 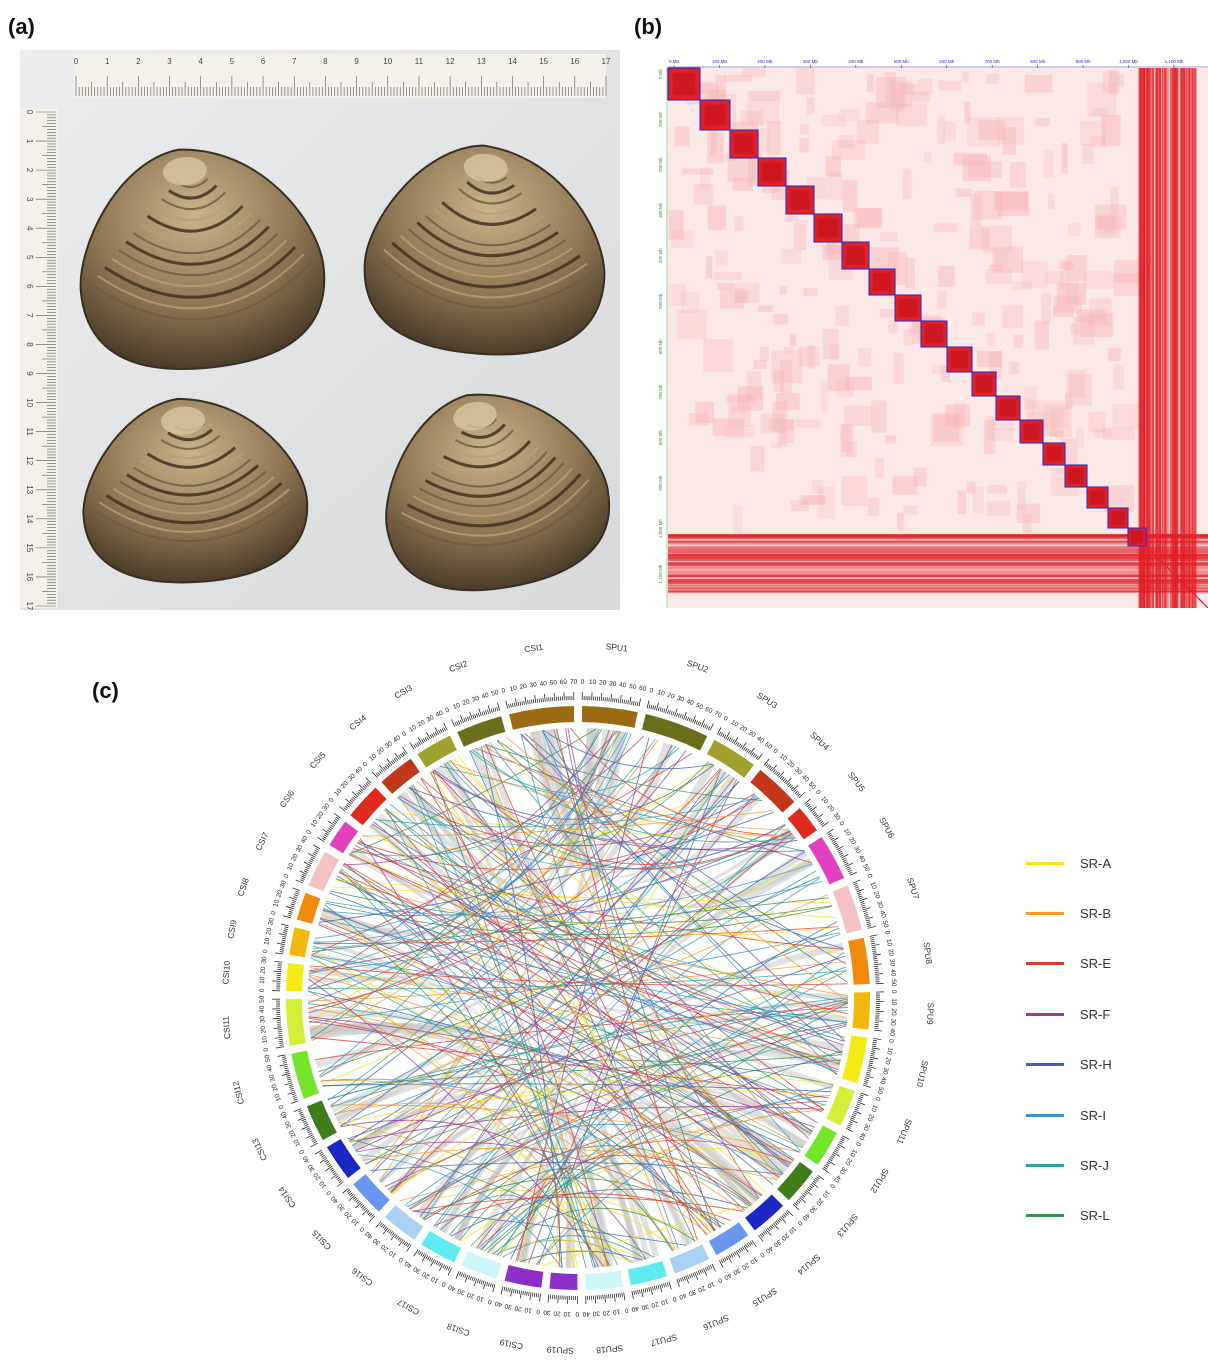 What do you see at coordinates (29, 606) in the screenshot?
I see `ruler-number: 17` at bounding box center [29, 606].